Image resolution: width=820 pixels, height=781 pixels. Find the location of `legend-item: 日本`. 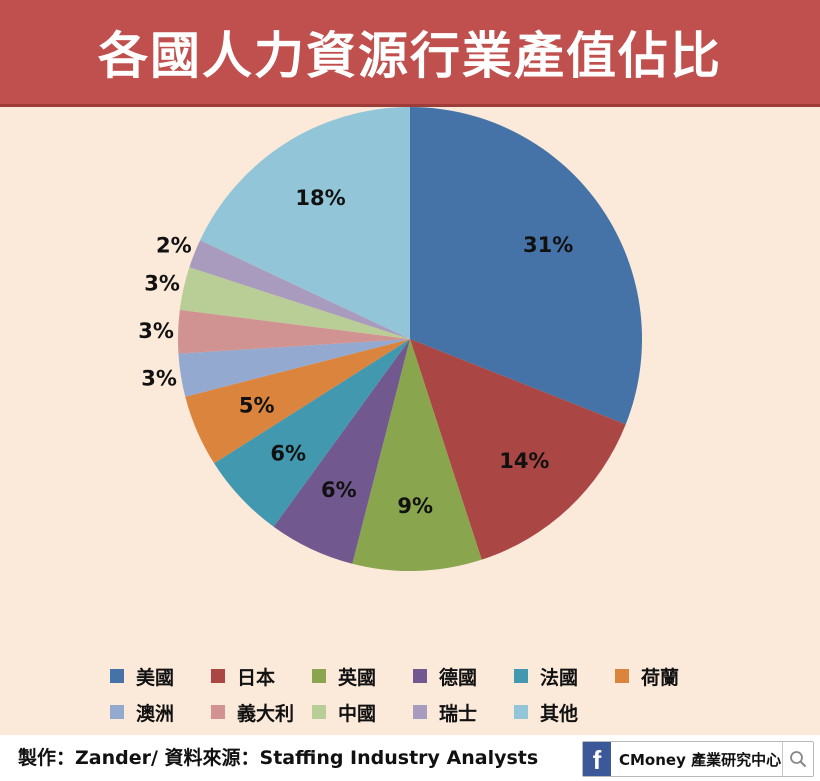

legend-item: 日本 is located at coordinates (261, 676).